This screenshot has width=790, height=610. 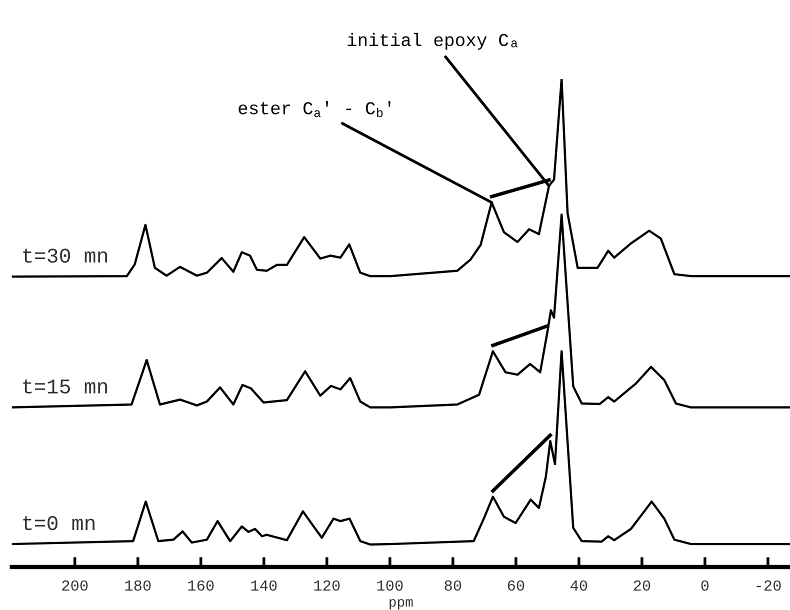 I want to click on x-tick-label: 40, so click(x=579, y=585).